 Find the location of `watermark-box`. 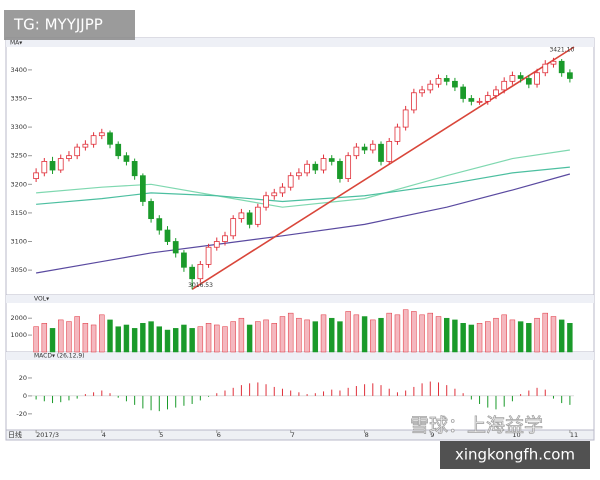

watermark-box is located at coordinates (515, 455).